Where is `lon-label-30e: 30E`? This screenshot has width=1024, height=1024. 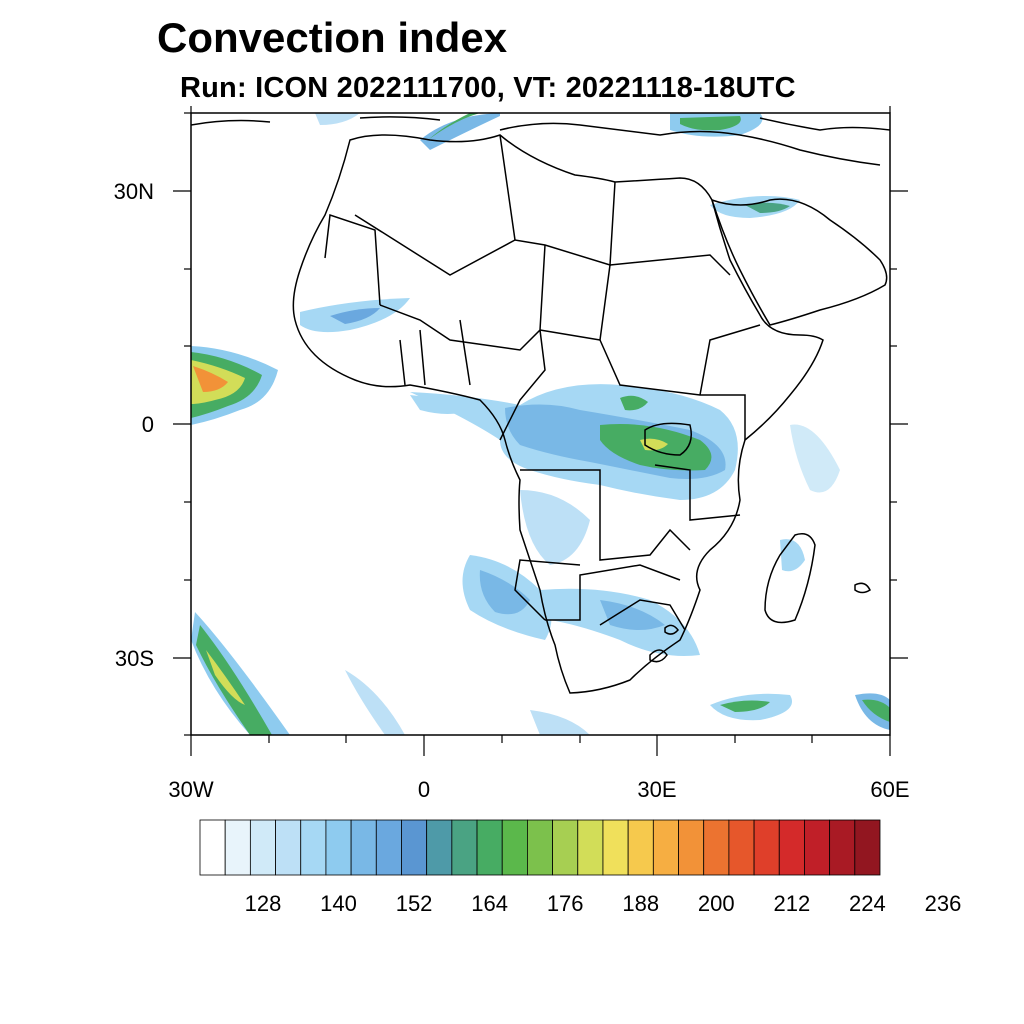 lon-label-30e: 30E is located at coordinates (656, 789).